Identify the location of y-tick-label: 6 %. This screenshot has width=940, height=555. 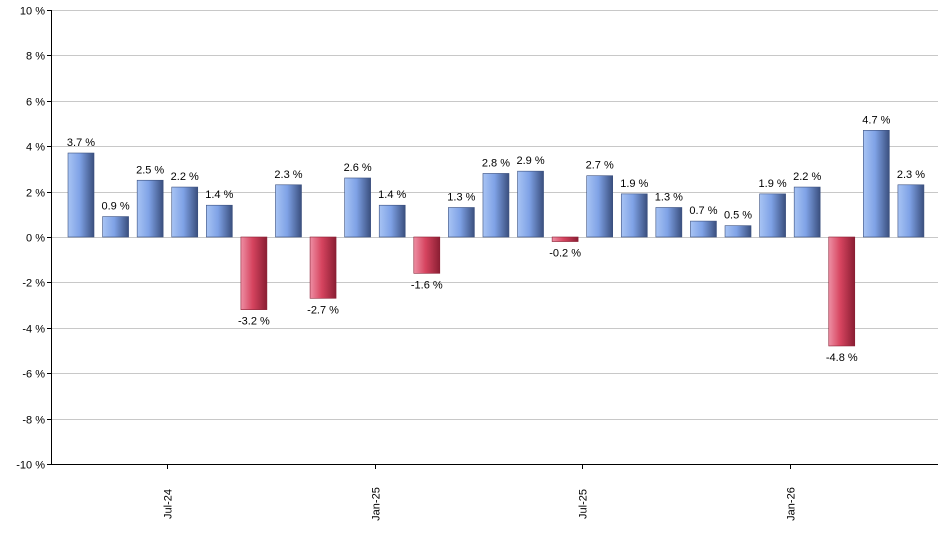
(35, 103).